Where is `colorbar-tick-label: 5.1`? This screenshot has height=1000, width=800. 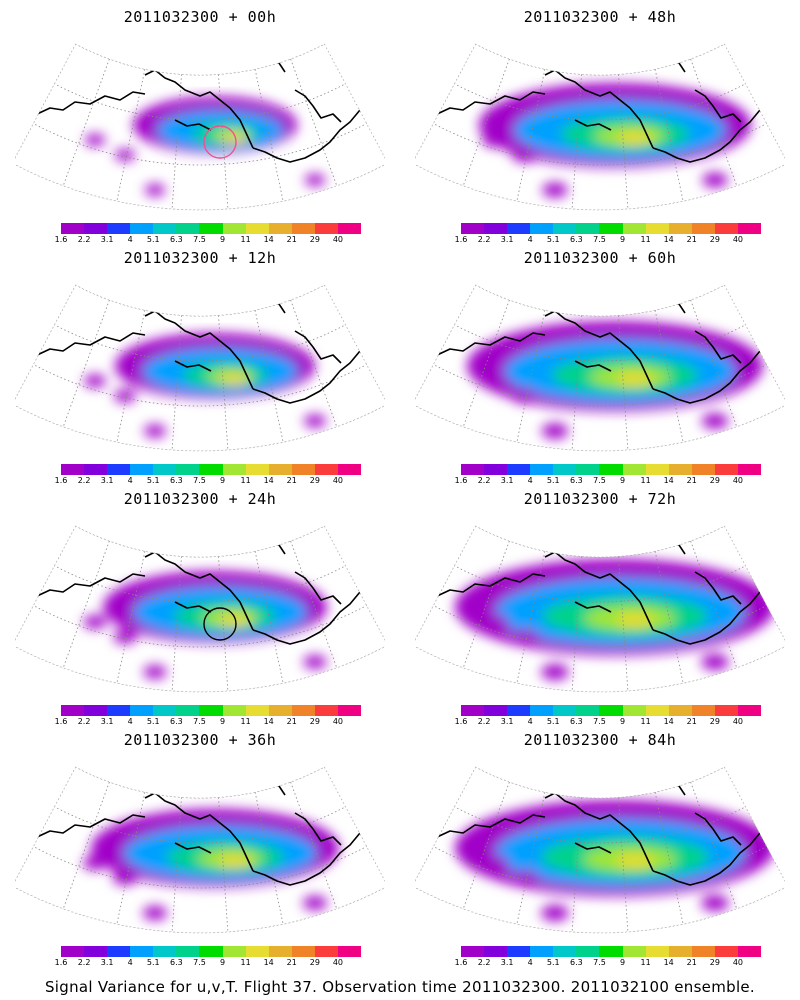 colorbar-tick-label: 5.1 is located at coordinates (153, 239).